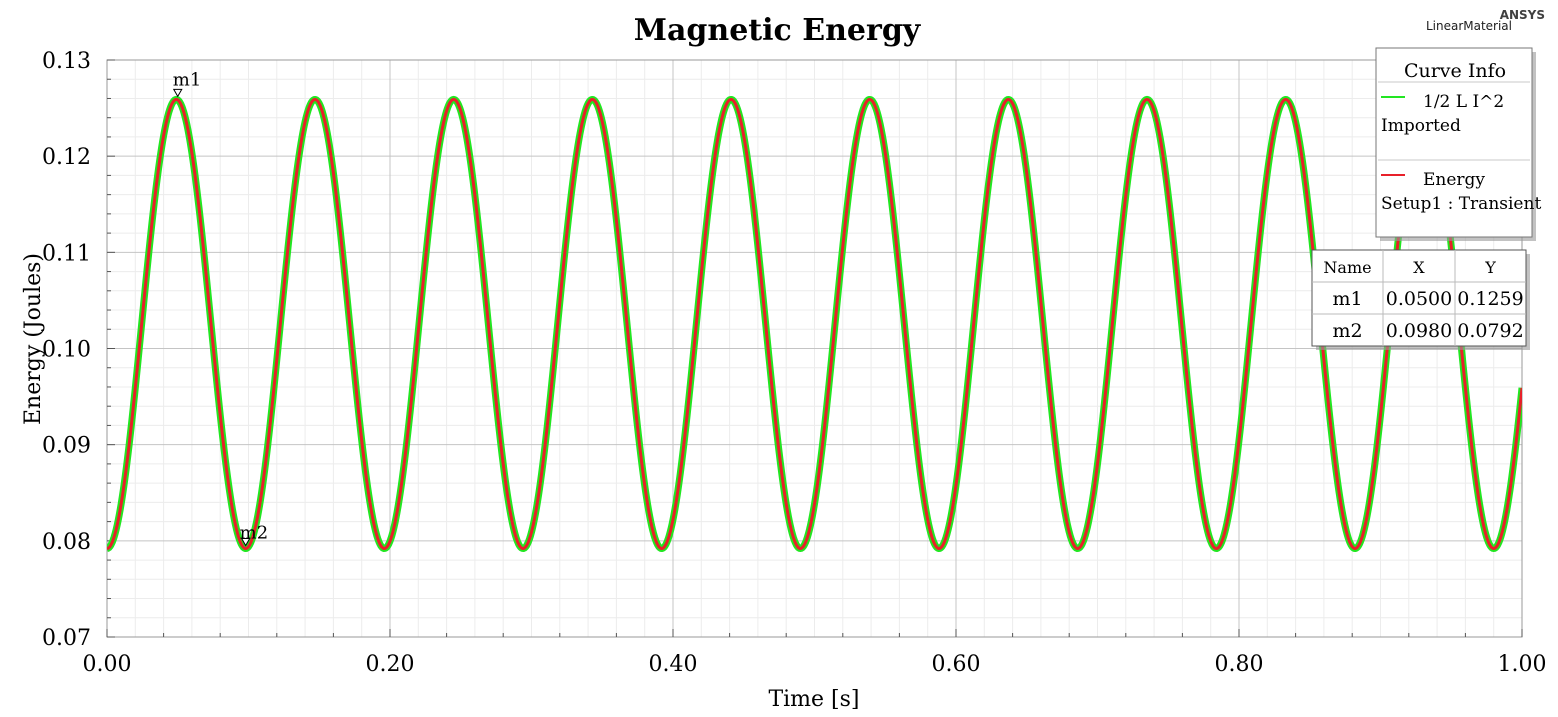  Describe the element at coordinates (1419, 267) in the screenshot. I see `marker-table-header: X` at that location.